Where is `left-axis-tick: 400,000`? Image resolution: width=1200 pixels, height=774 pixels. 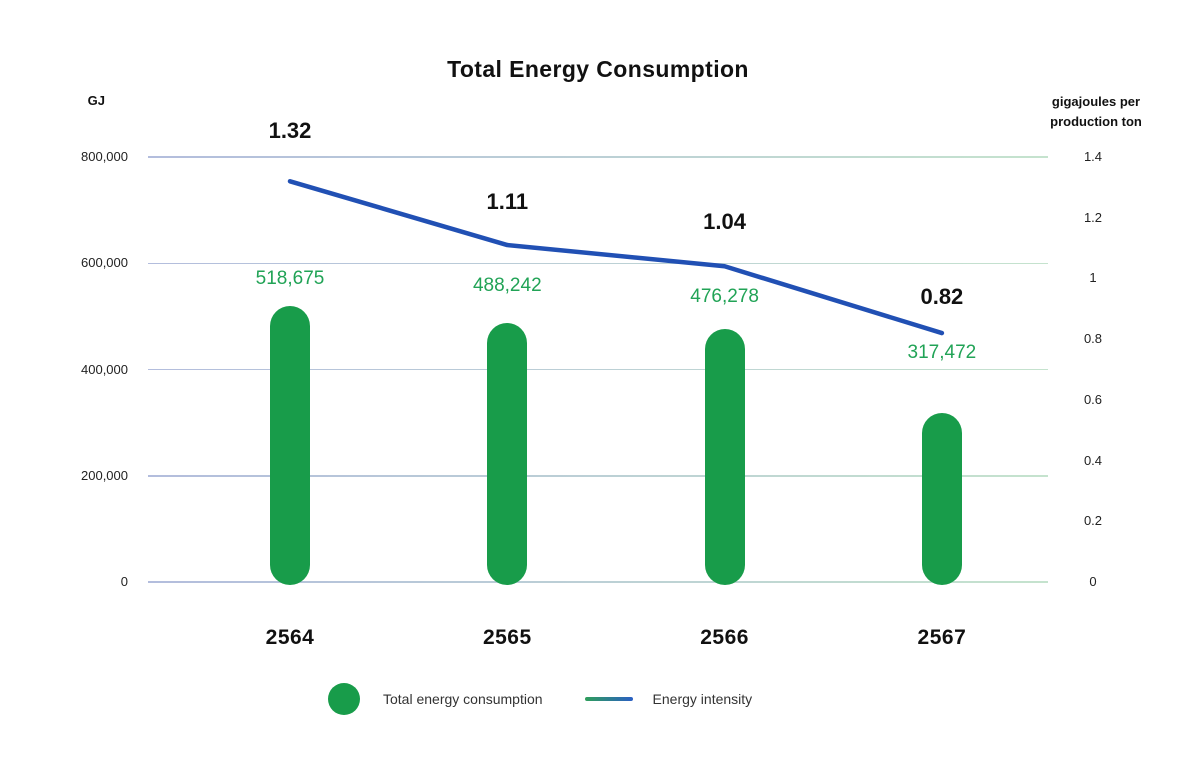 left-axis-tick: 400,000 is located at coordinates (104, 369).